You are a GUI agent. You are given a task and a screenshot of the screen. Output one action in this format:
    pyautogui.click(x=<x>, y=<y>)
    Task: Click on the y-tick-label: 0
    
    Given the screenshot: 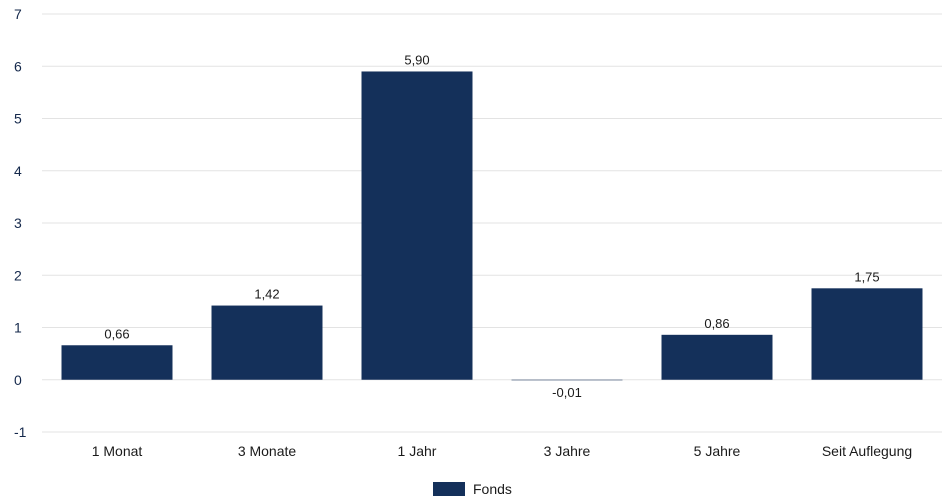 What is the action you would take?
    pyautogui.click(x=18, y=380)
    